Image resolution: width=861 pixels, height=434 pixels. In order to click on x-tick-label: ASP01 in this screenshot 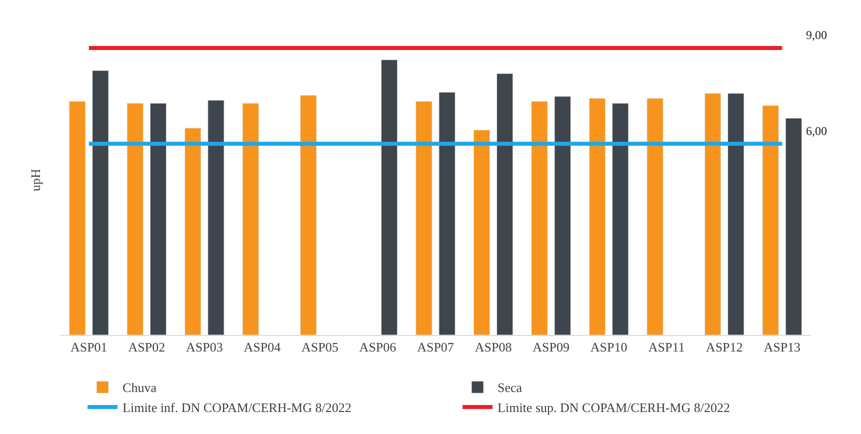, I will do `click(89, 347)`.